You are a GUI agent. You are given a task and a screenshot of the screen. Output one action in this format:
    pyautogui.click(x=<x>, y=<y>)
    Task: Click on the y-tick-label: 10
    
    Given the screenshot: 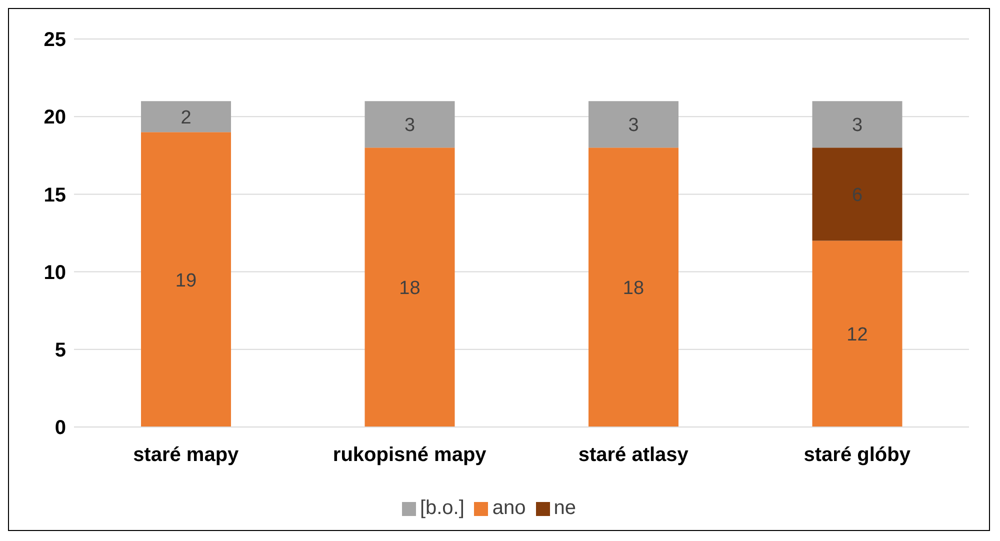 What is the action you would take?
    pyautogui.click(x=55, y=273)
    